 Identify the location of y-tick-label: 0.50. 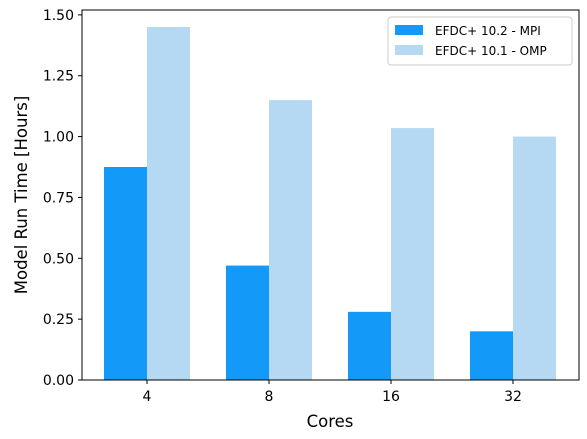
(58, 259).